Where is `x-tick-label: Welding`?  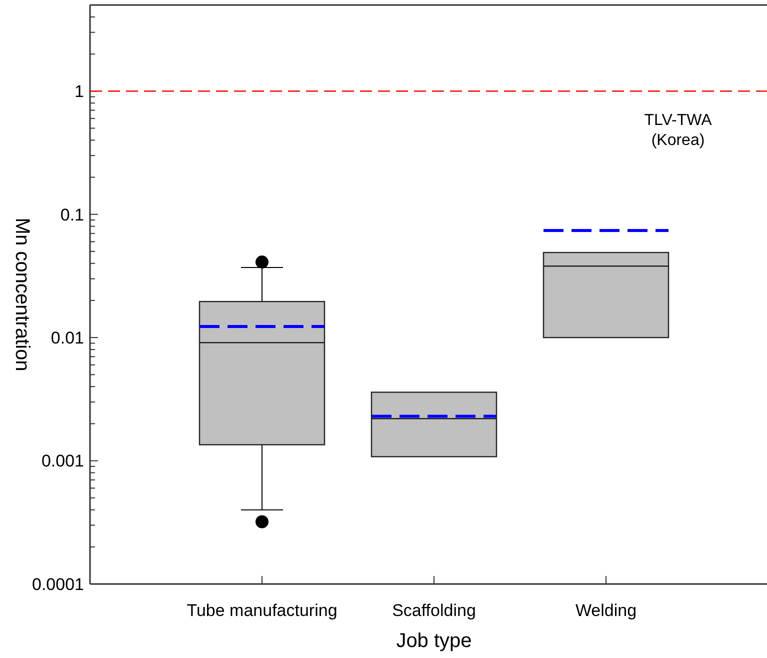 x-tick-label: Welding is located at coordinates (606, 610).